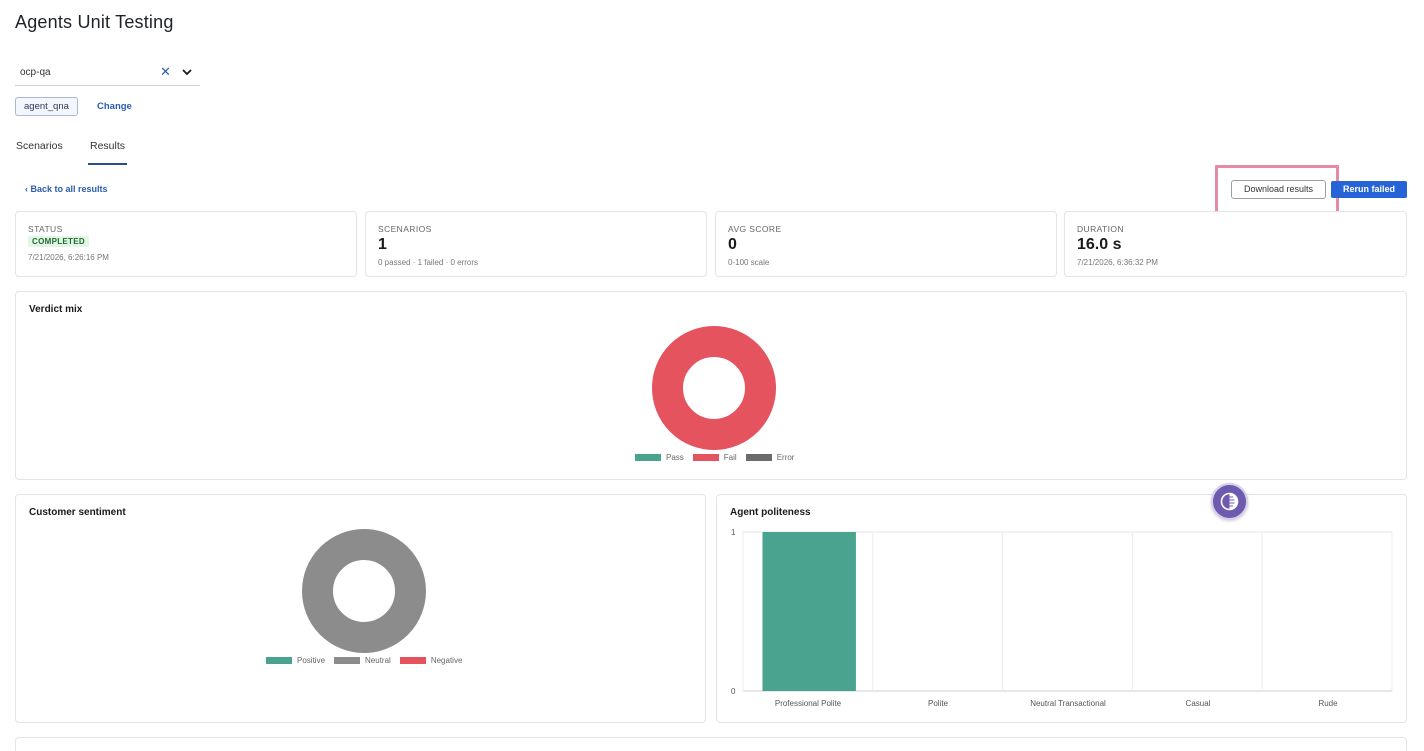 The image size is (1424, 751). Describe the element at coordinates (412, 660) in the screenshot. I see `legend-swatch-negative` at that location.